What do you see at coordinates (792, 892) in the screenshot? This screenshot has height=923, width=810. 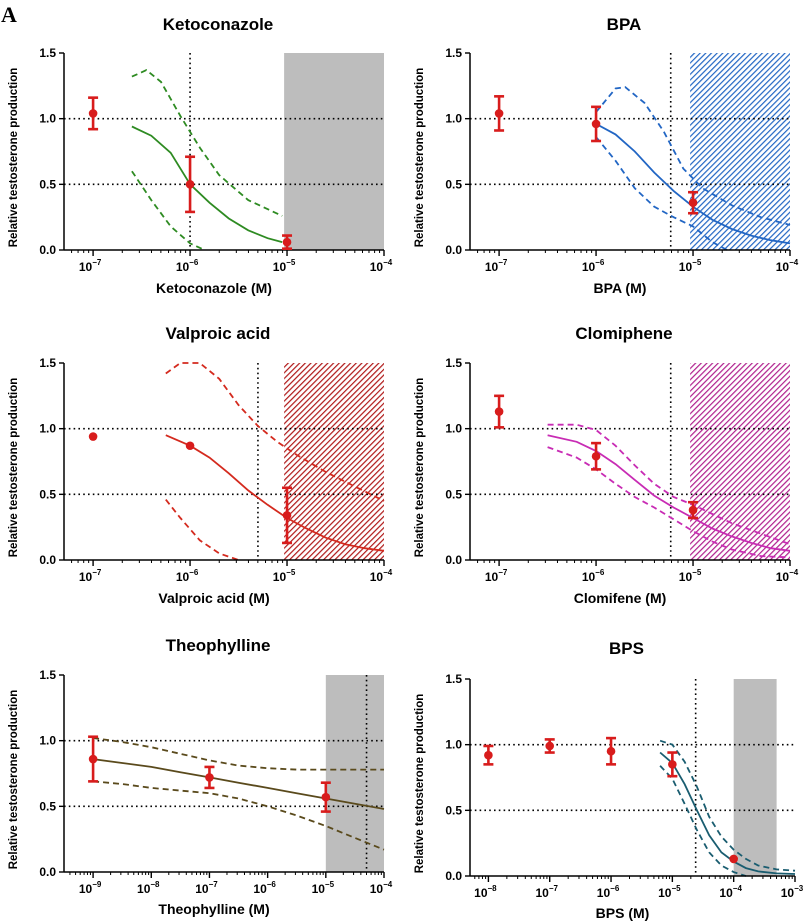 I see `x-tick-label: 10⁻³` at bounding box center [792, 892].